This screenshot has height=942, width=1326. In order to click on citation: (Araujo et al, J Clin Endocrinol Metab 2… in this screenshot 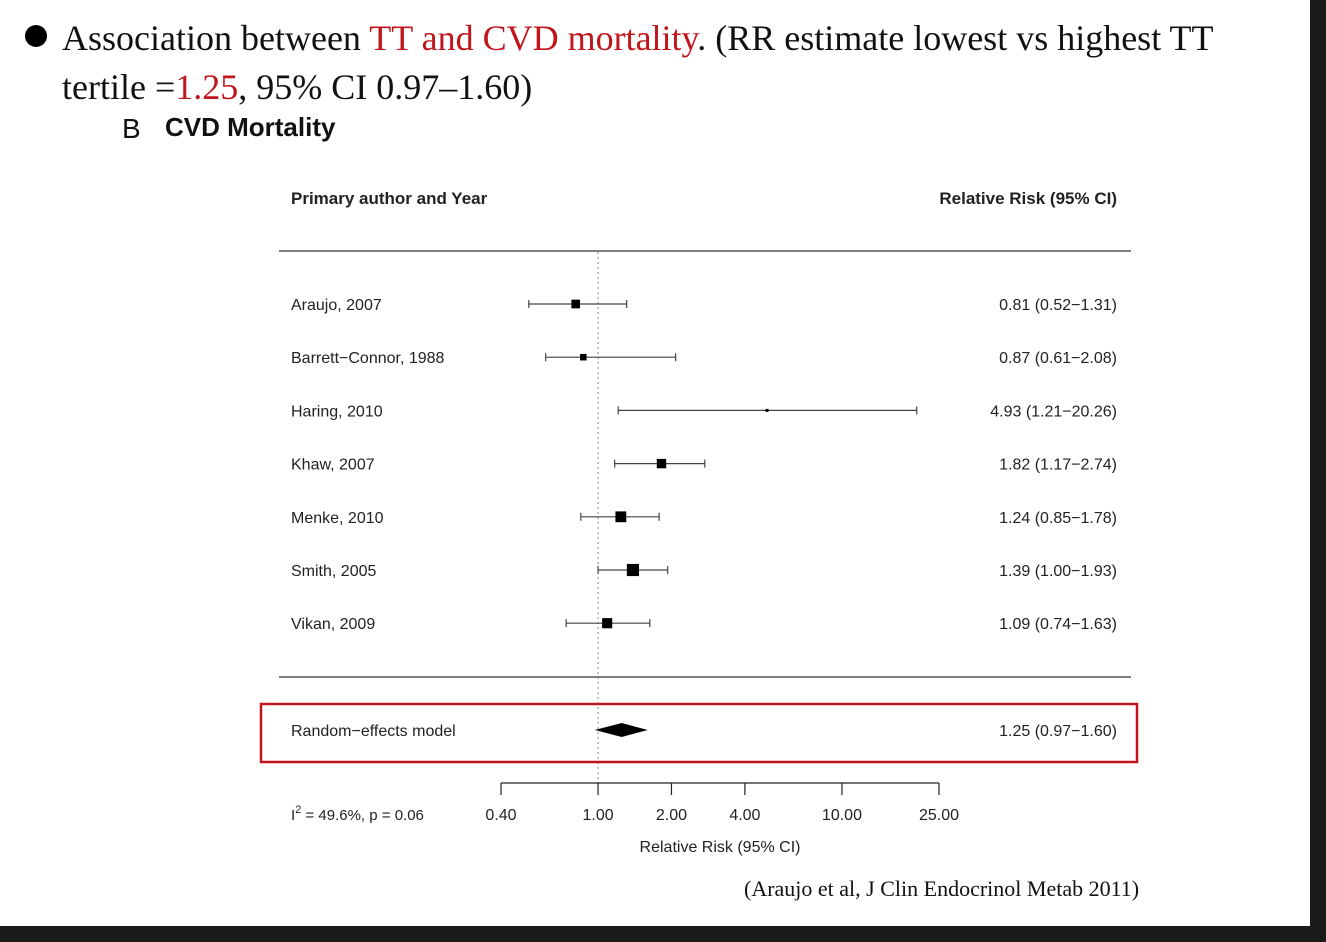, I will do `click(942, 888)`.